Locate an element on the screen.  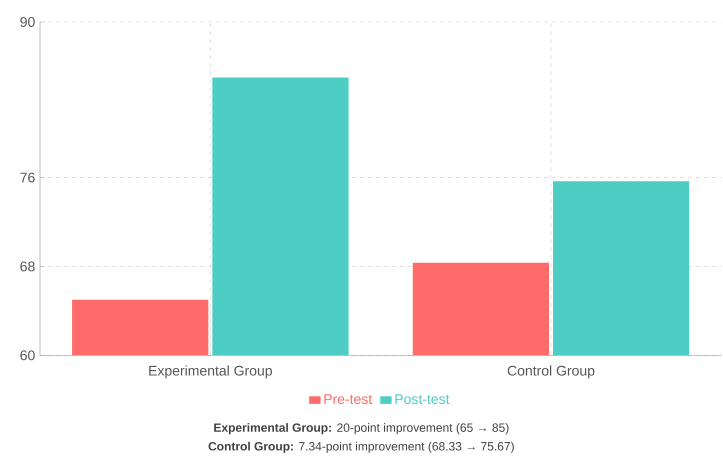
y-tick-label: 76 is located at coordinates (27, 177).